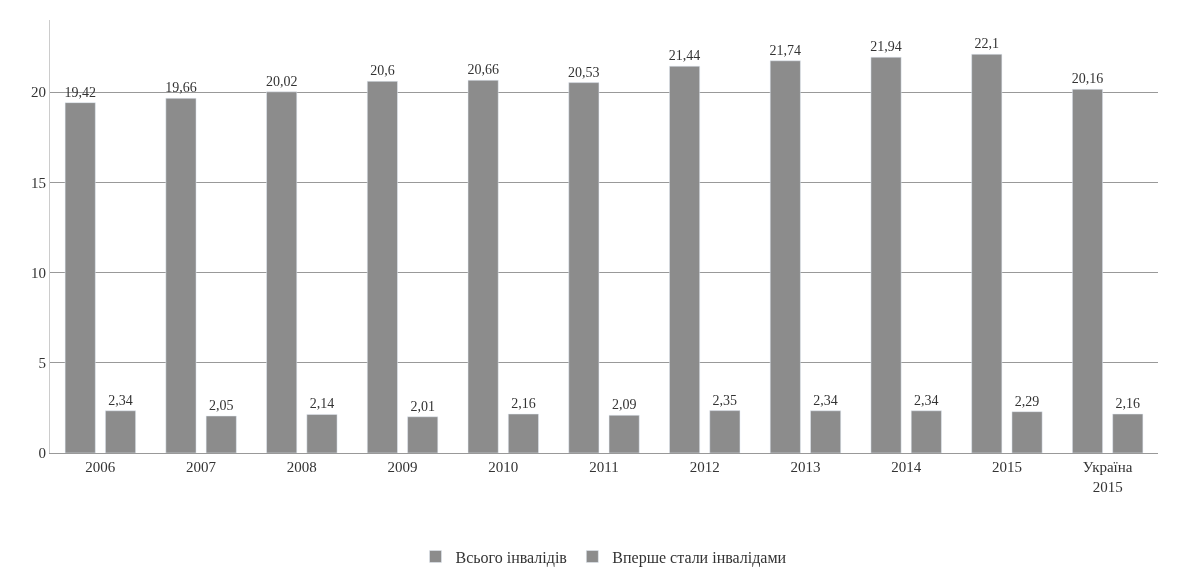 The height and width of the screenshot is (586, 1178). I want to click on data-label: 2,05, so click(221, 406).